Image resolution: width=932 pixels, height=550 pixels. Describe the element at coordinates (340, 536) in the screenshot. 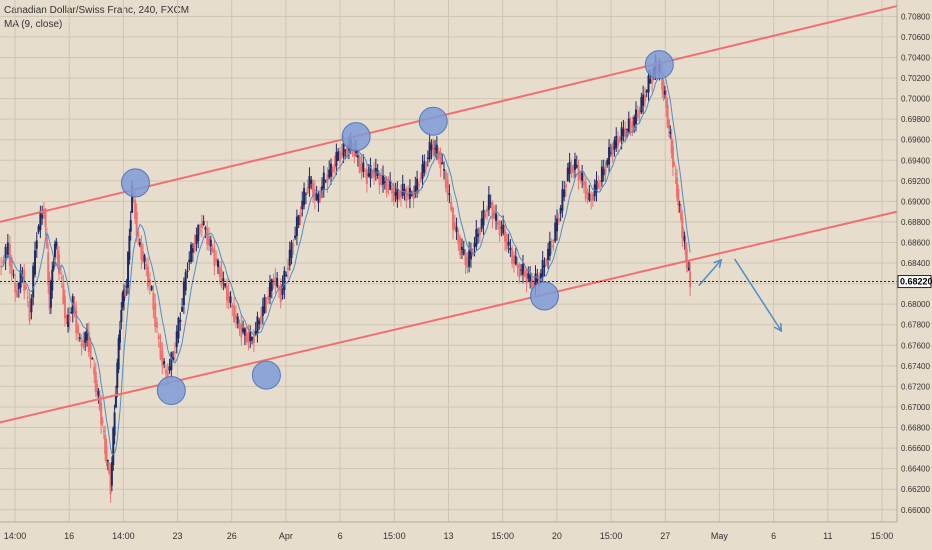

I see `time-tick-label: 6` at that location.